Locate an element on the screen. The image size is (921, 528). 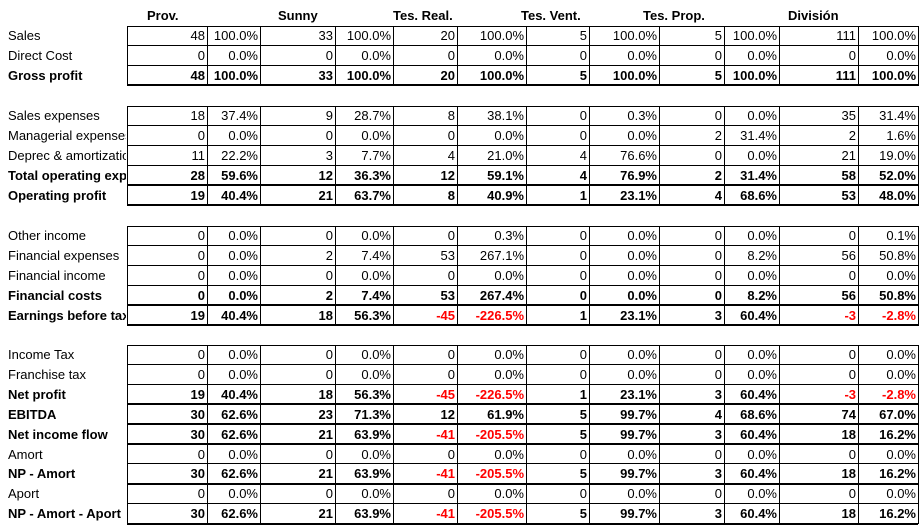
percent-cell: 36.3% is located at coordinates (372, 175).